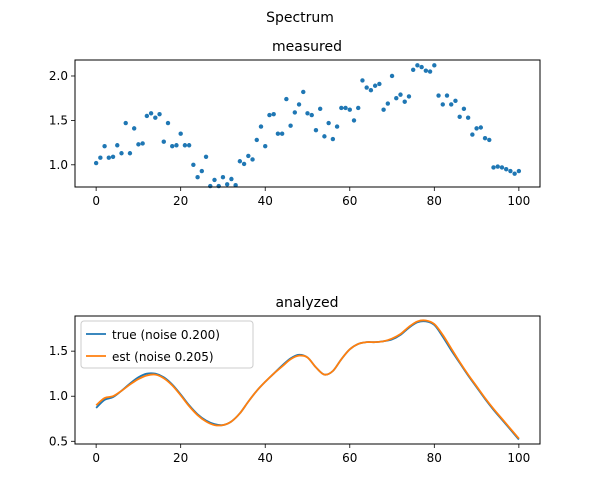 Image resolution: width=600 pixels, height=500 pixels. Describe the element at coordinates (306, 303) in the screenshot. I see `analyzed-title: analyzed` at that location.